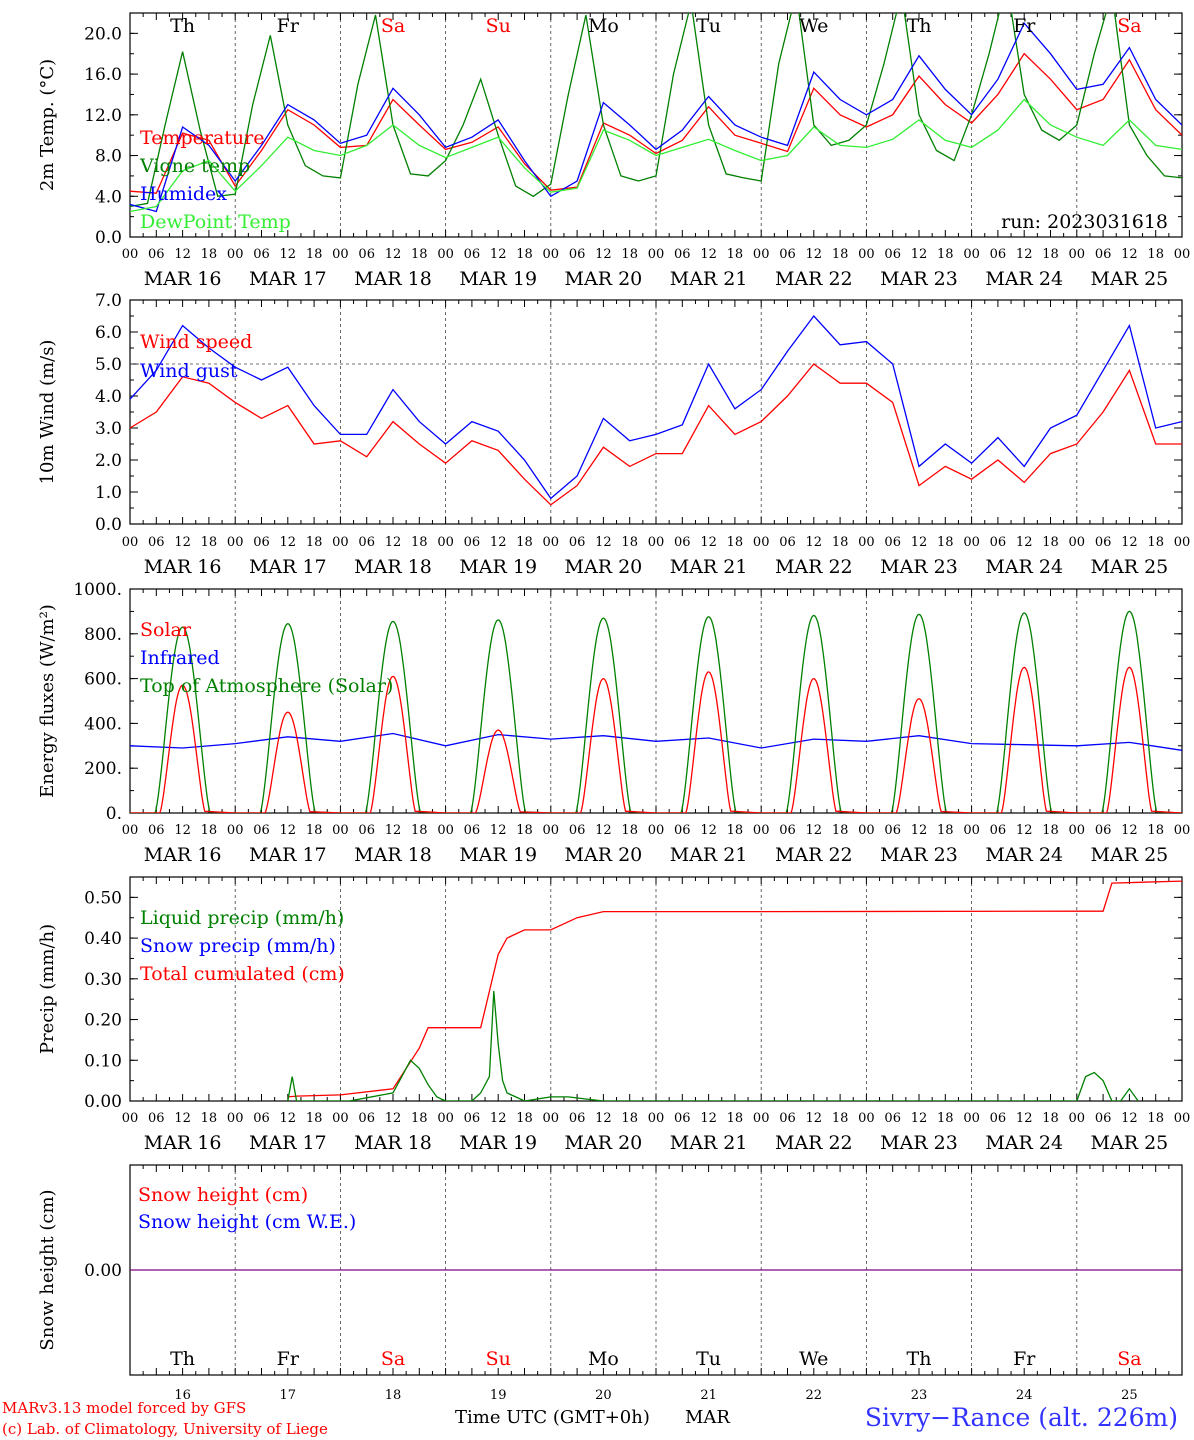 This screenshot has width=1194, height=1440. What do you see at coordinates (108, 461) in the screenshot?
I see `y-tick-label: 2.0` at bounding box center [108, 461].